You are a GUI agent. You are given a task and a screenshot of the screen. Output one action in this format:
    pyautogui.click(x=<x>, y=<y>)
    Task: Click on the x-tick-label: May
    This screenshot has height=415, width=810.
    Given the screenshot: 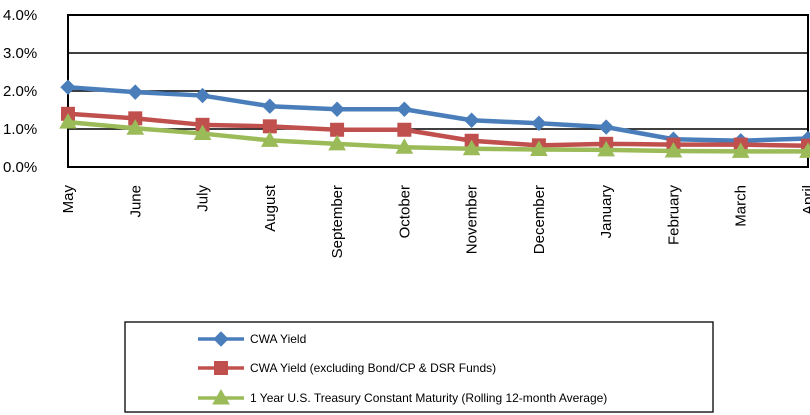 What is the action you would take?
    pyautogui.click(x=68, y=199)
    